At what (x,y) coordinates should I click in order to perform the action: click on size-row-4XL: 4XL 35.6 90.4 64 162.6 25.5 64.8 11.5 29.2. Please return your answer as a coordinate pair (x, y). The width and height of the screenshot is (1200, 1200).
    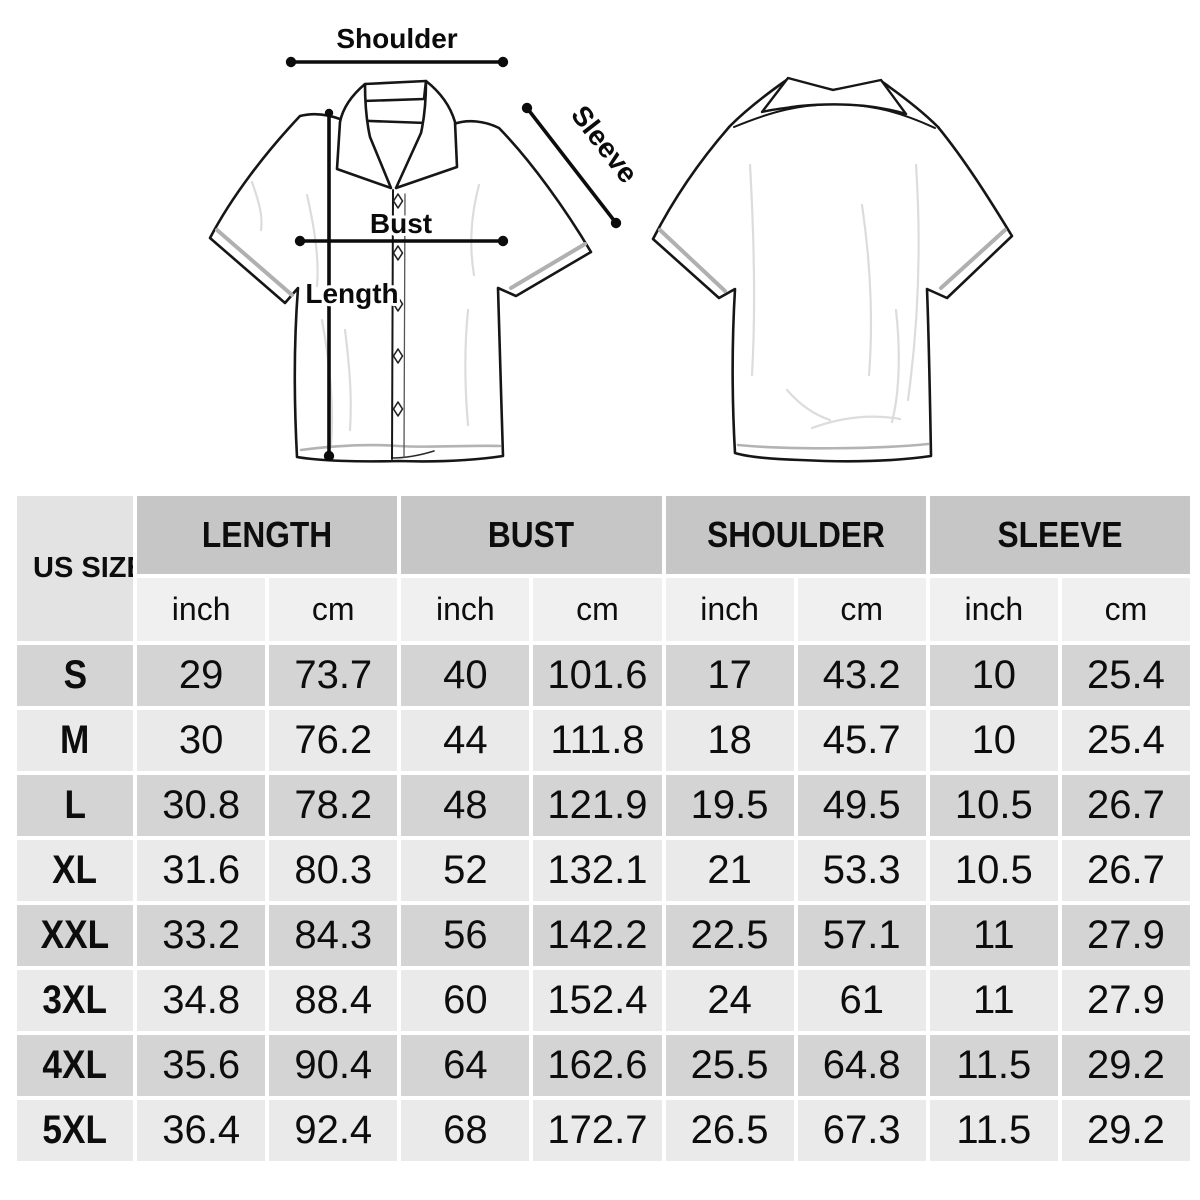
    Looking at the image, I should click on (603, 1065).